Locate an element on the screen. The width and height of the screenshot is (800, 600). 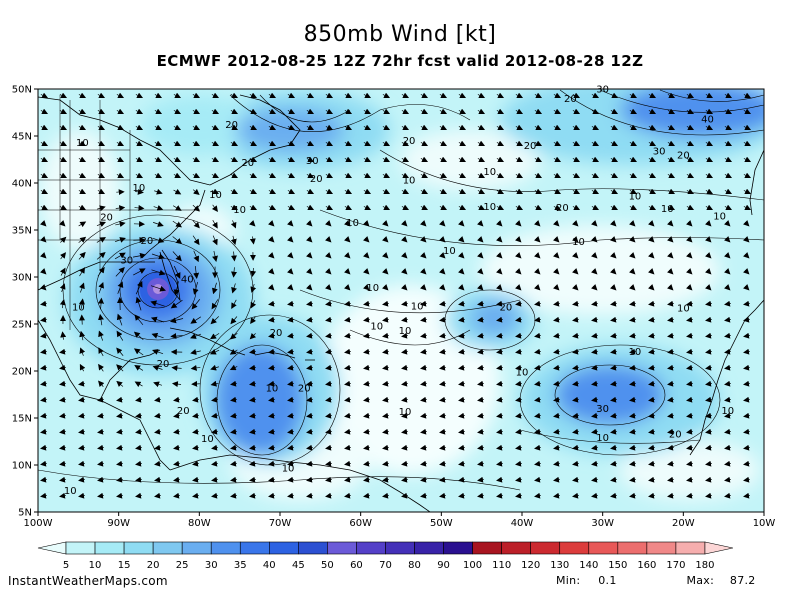
contour-label: 40 is located at coordinates (707, 120).